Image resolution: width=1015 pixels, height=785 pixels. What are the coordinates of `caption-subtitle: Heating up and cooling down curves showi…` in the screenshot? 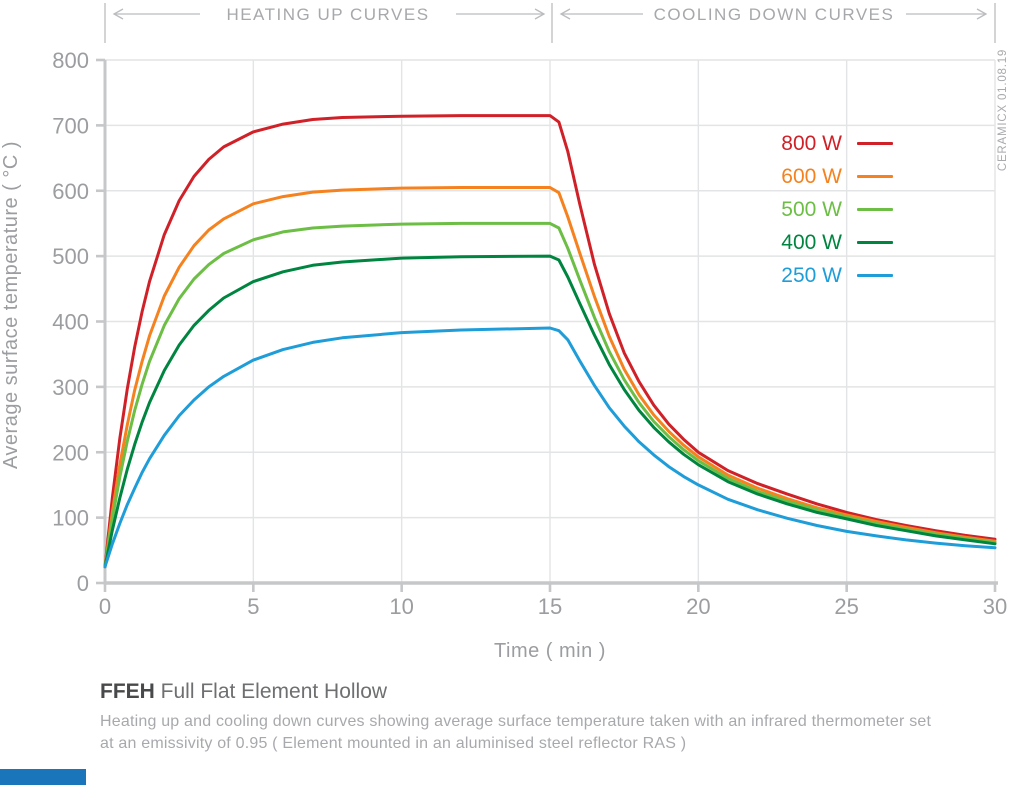 It's located at (515, 732).